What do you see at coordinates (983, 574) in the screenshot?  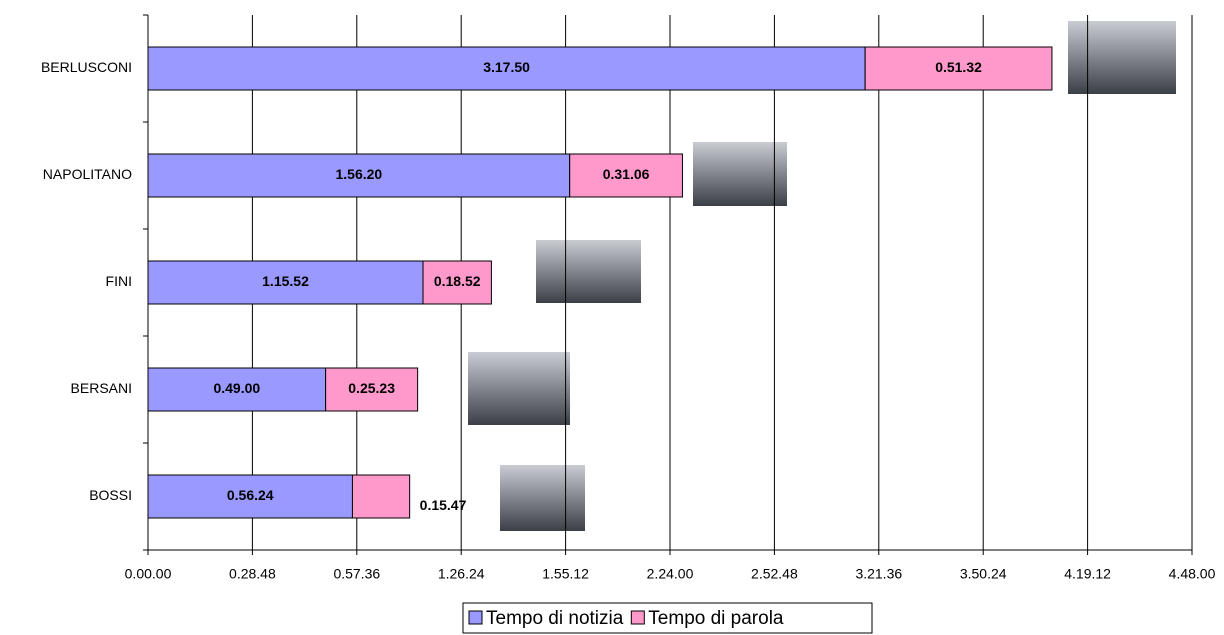 I see `x-tick-label: 3.50.24` at bounding box center [983, 574].